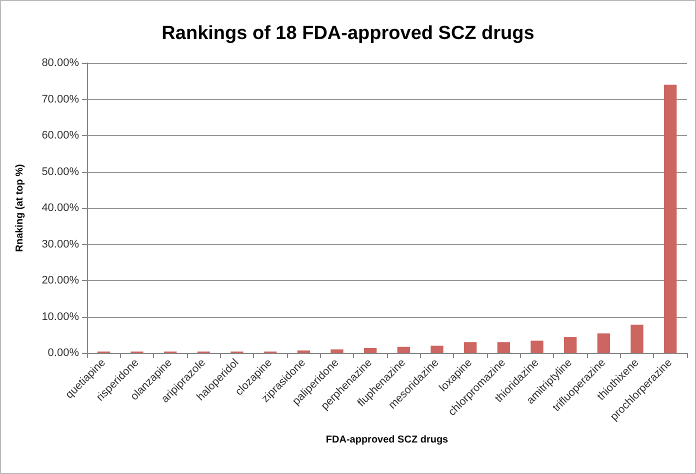  I want to click on y-tick-label: 30.00%, so click(61, 244).